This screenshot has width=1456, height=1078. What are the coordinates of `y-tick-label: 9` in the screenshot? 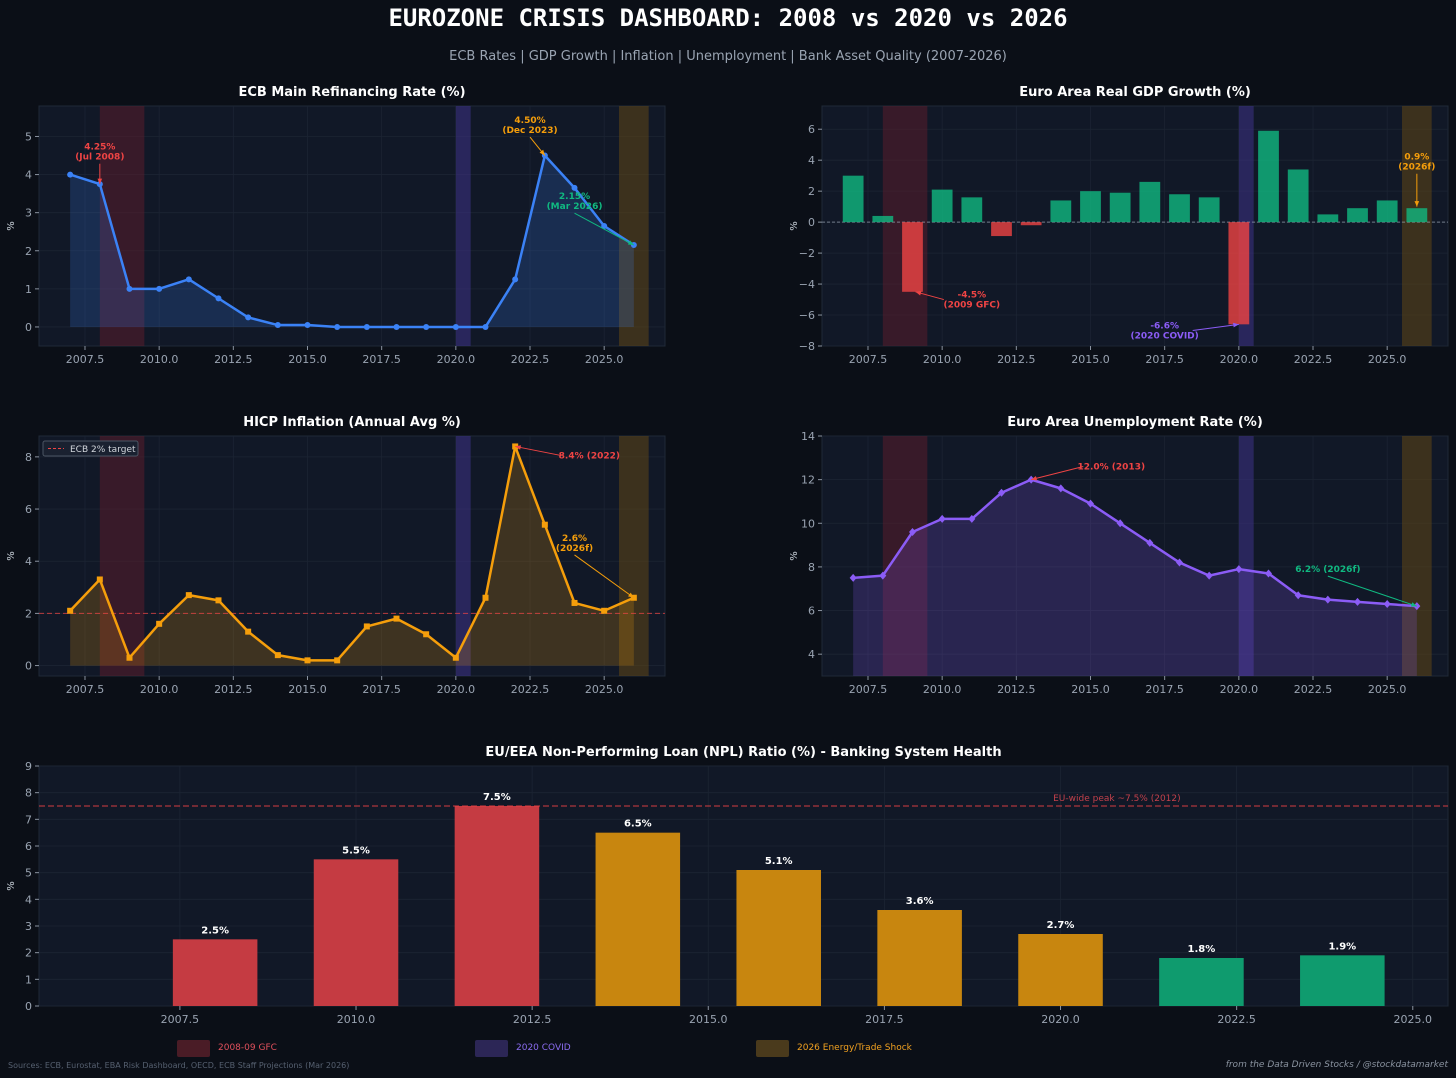 It's located at (28, 766).